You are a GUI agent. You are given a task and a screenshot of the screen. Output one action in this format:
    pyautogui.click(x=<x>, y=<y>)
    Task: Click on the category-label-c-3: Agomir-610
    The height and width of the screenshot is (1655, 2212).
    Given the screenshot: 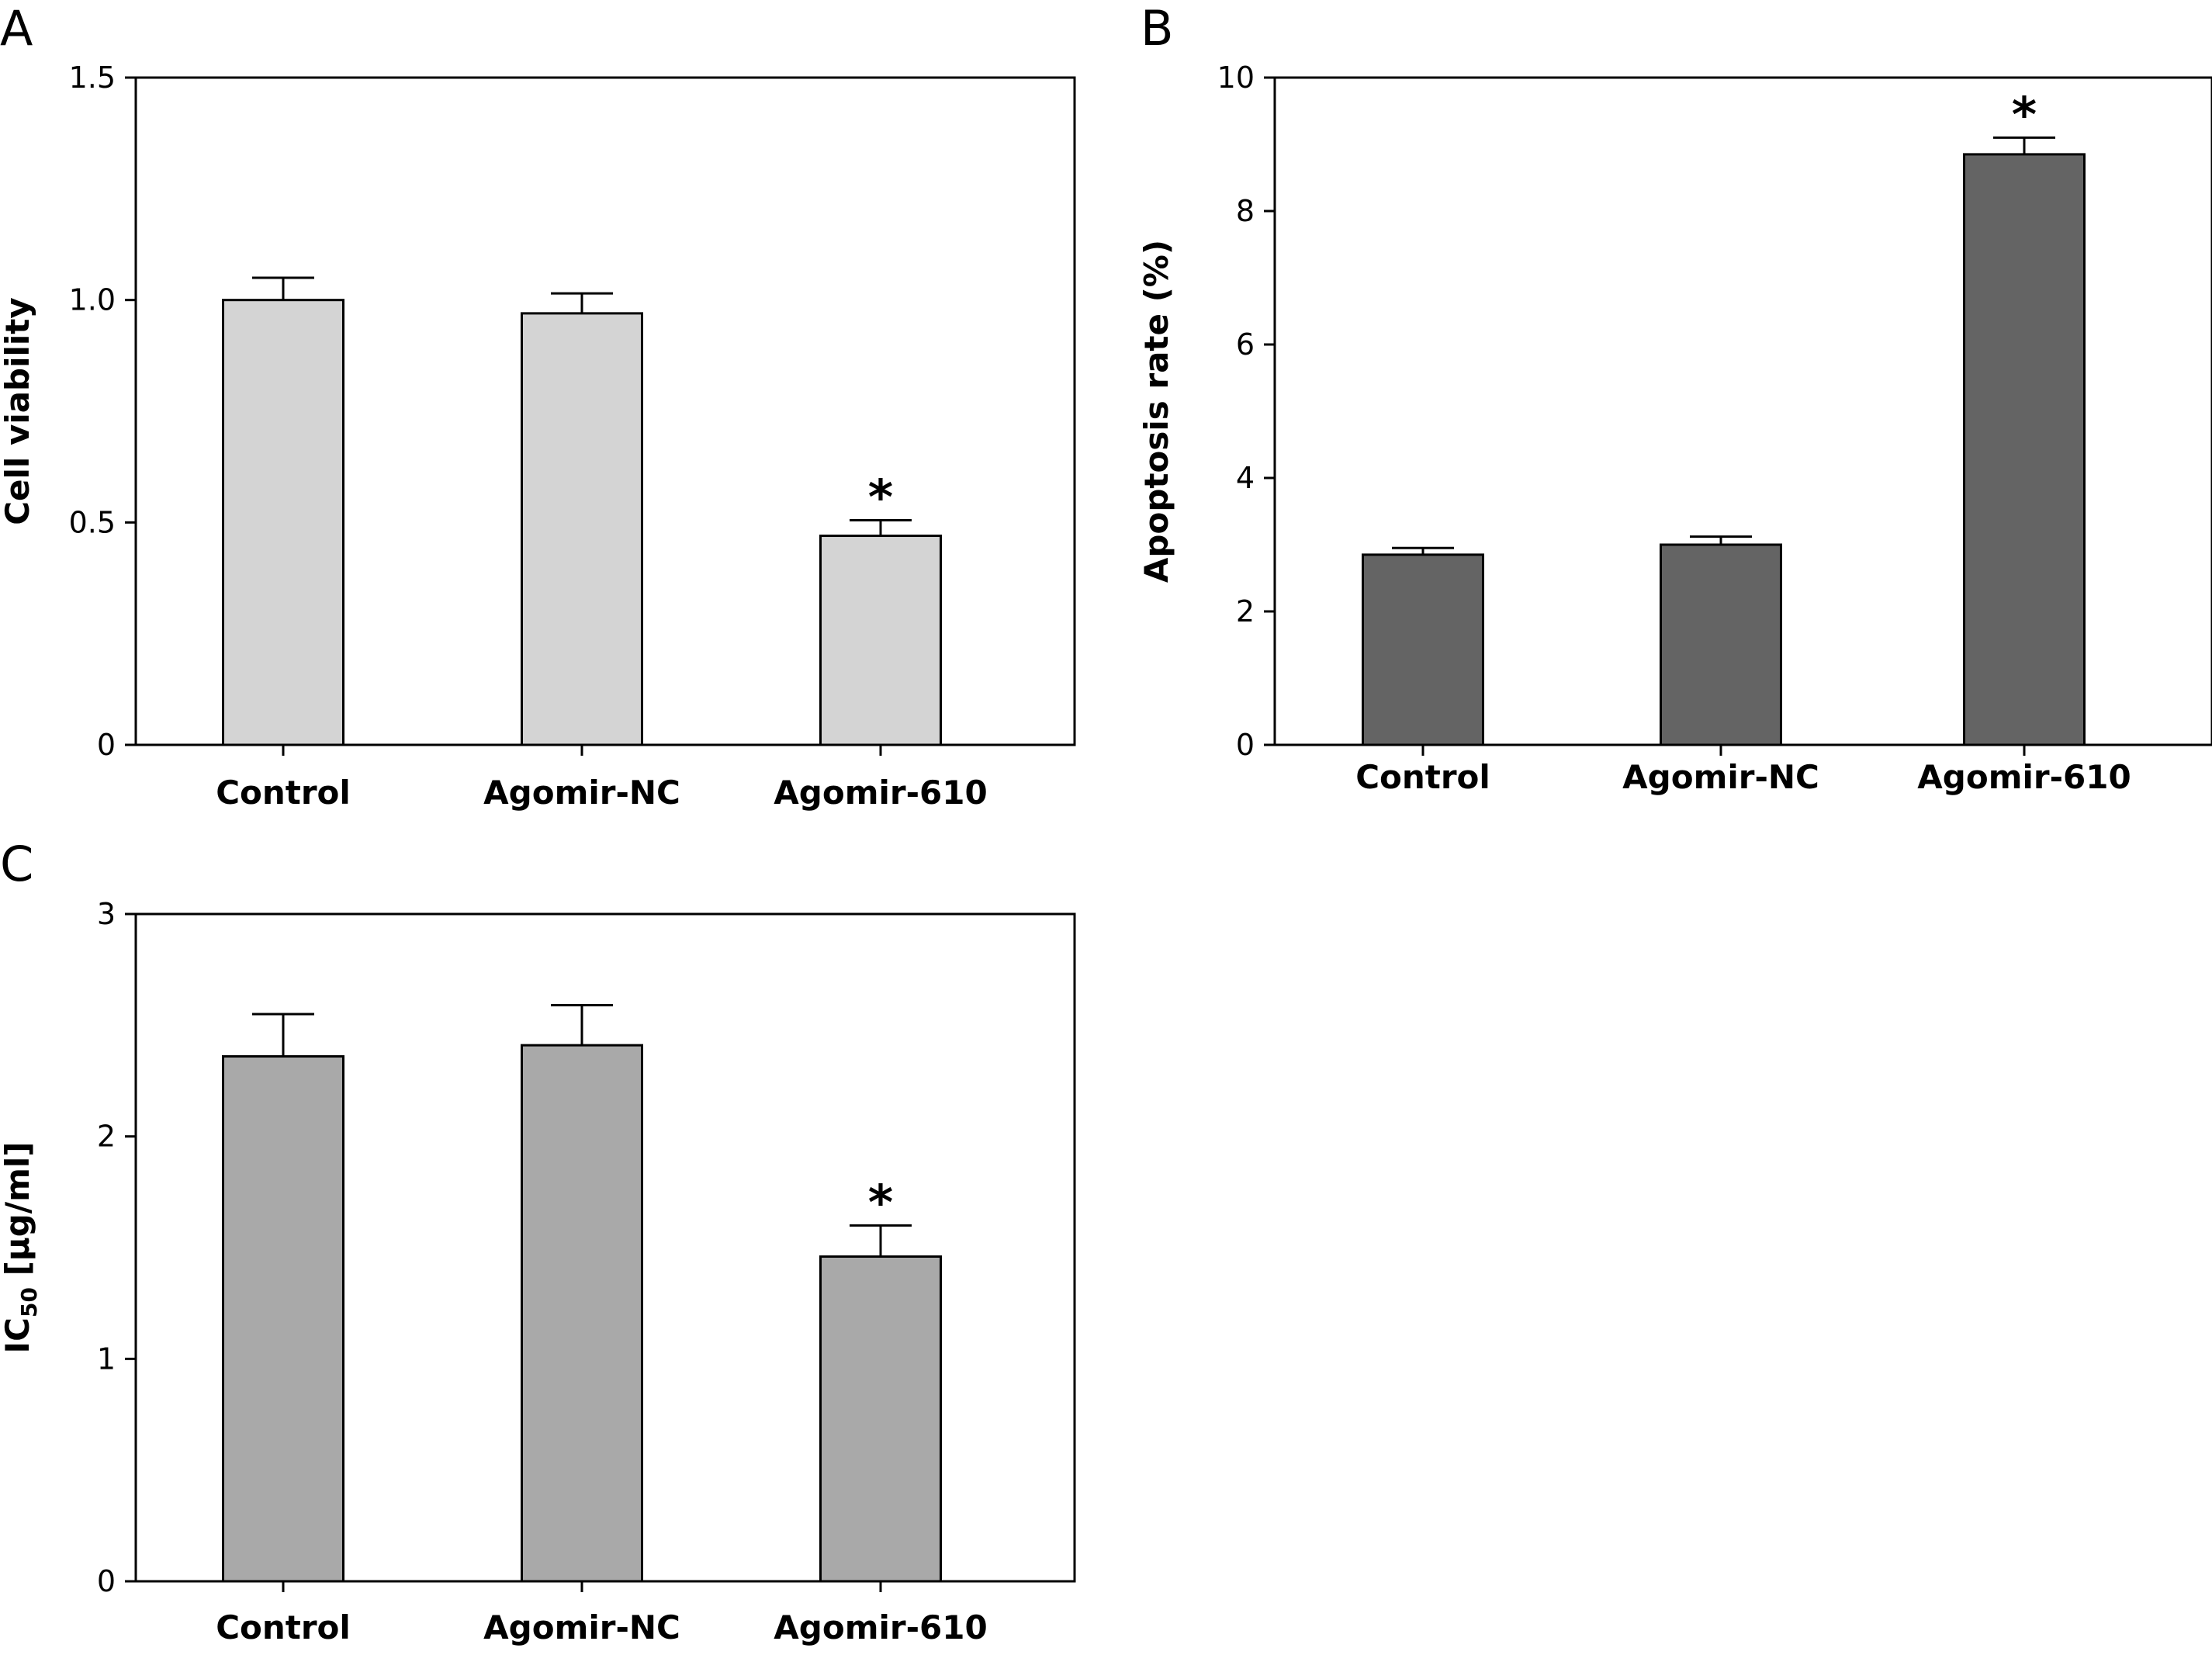 What is the action you would take?
    pyautogui.click(x=880, y=1627)
    